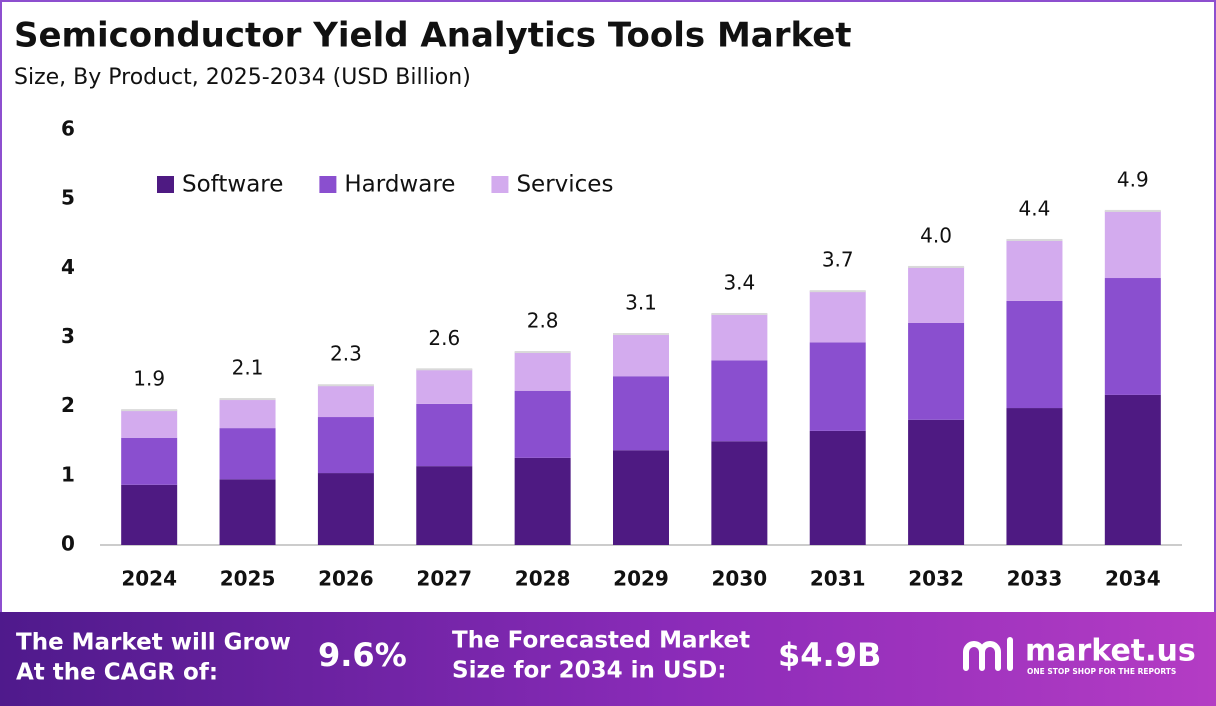 The height and width of the screenshot is (706, 1216). Describe the element at coordinates (362, 655) in the screenshot. I see `cagr-value: 9.6%` at that location.